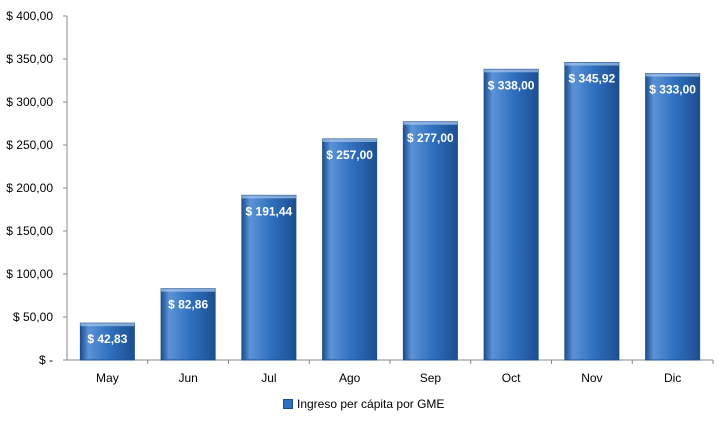 This screenshot has width=721, height=428. I want to click on y-tick-label: $ 100,00, so click(29, 274).